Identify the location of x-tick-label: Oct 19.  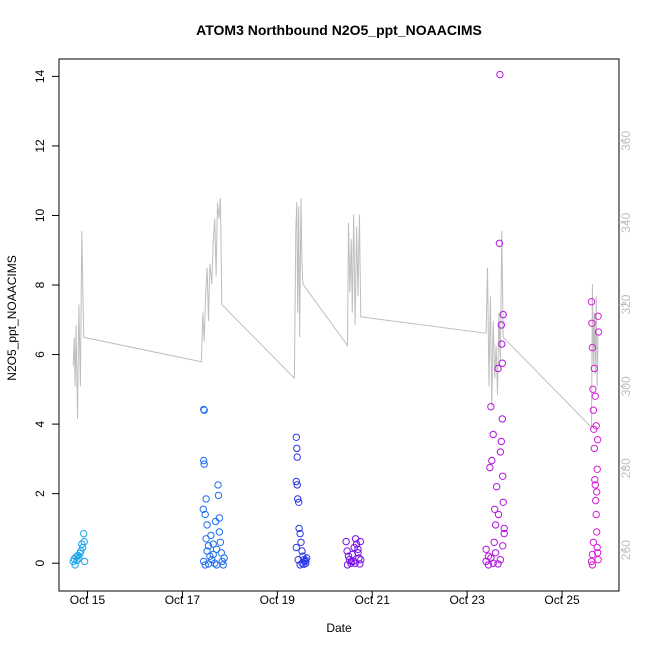
(278, 600).